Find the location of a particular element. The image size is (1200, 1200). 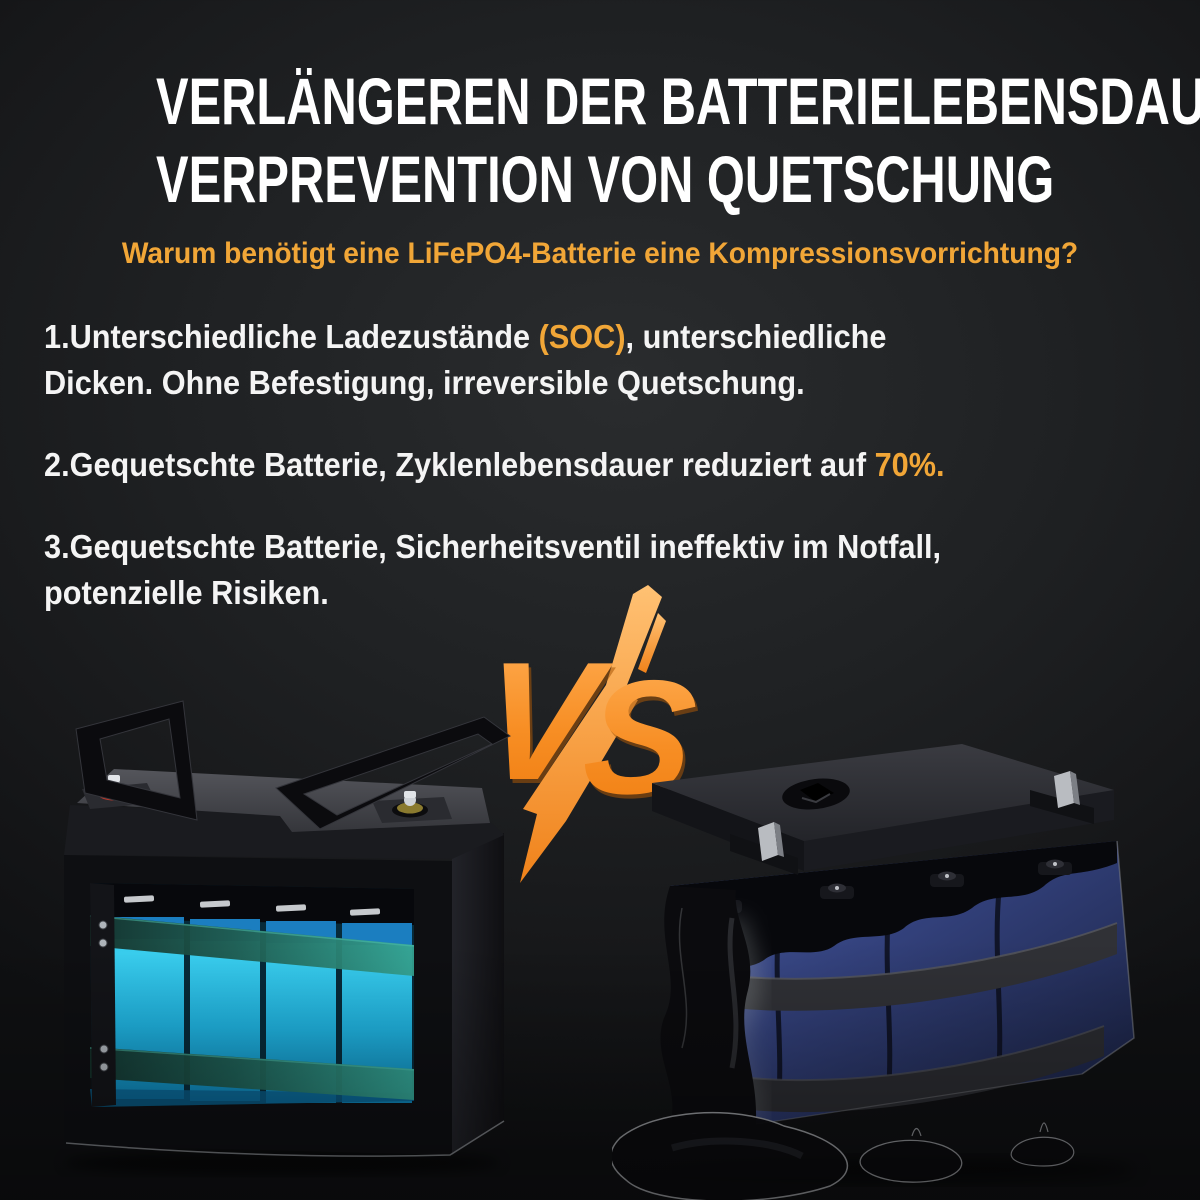

battery-handle-right-icon is located at coordinates (393, 773).